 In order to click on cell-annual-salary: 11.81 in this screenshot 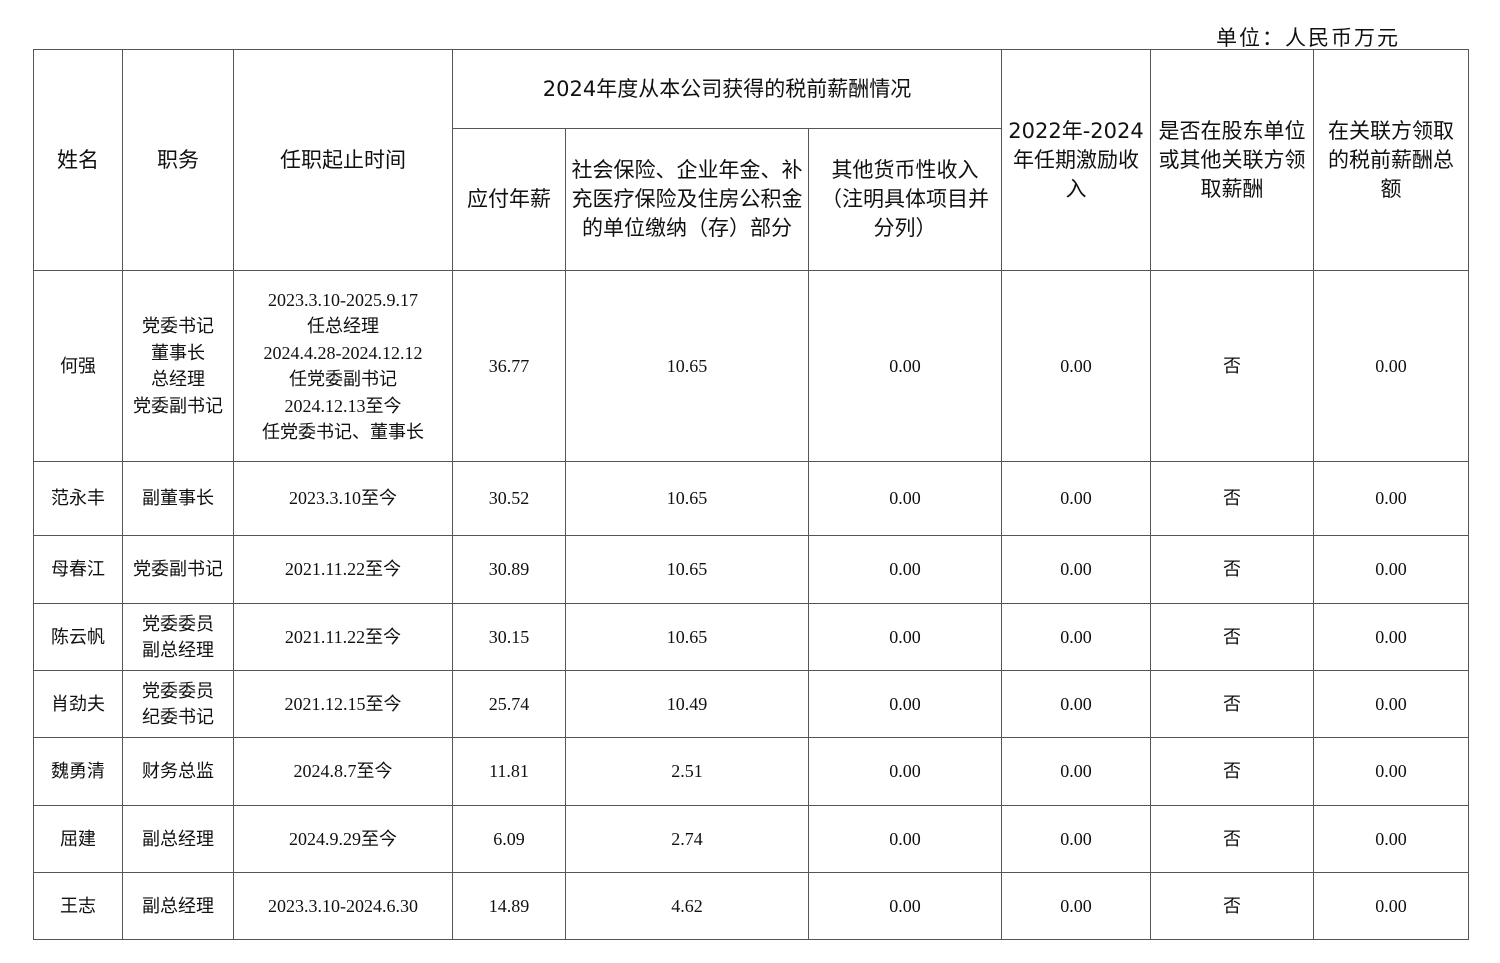, I will do `click(509, 771)`.